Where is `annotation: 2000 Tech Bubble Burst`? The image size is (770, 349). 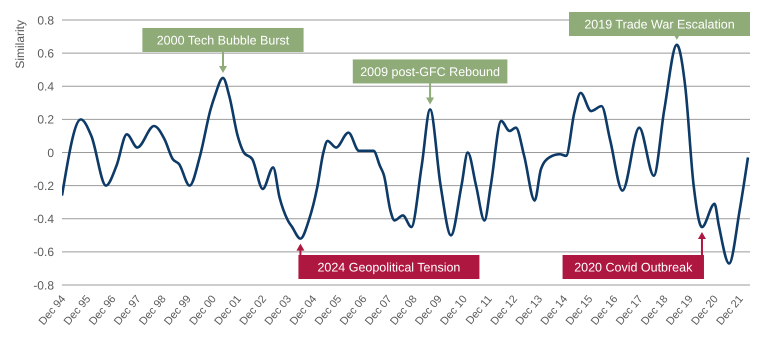 annotation: 2000 Tech Bubble Burst is located at coordinates (223, 40).